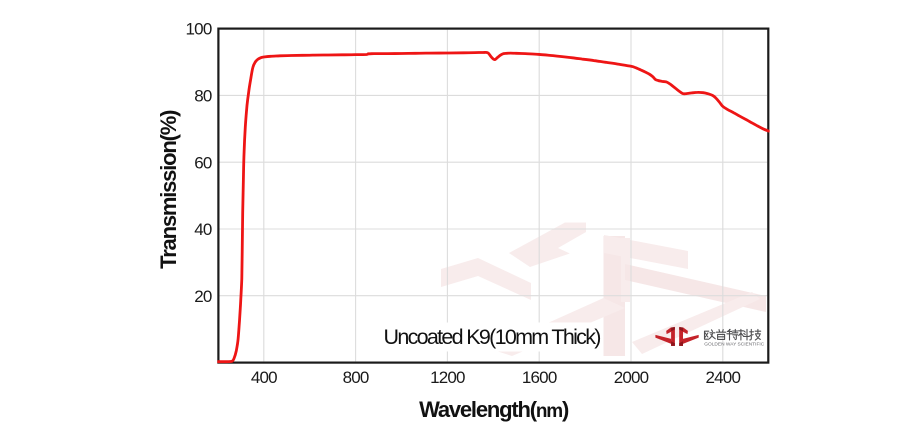  Describe the element at coordinates (203, 229) in the screenshot. I see `svg-text: 40` at that location.